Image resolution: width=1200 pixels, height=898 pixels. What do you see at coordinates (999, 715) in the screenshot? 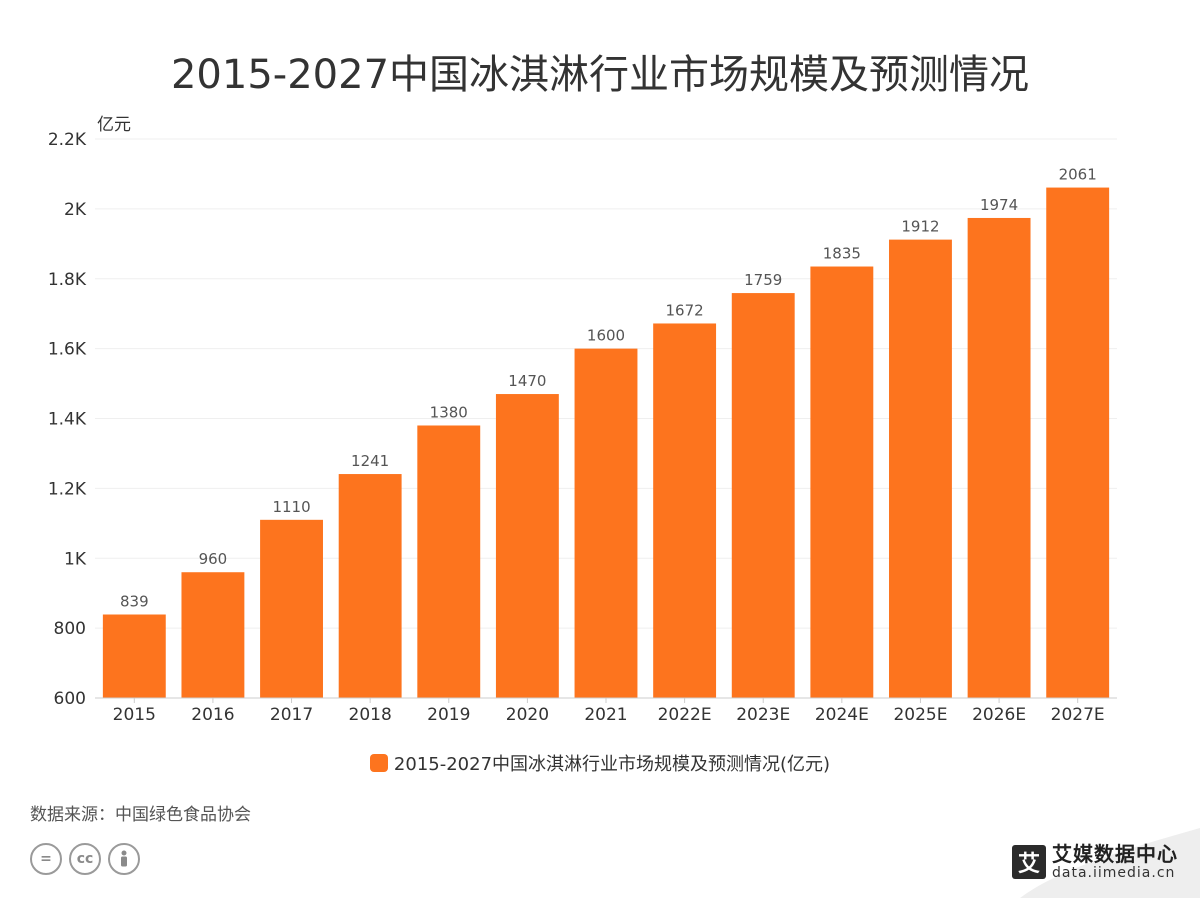
I see `x-tick-label: 2026E` at bounding box center [999, 715].